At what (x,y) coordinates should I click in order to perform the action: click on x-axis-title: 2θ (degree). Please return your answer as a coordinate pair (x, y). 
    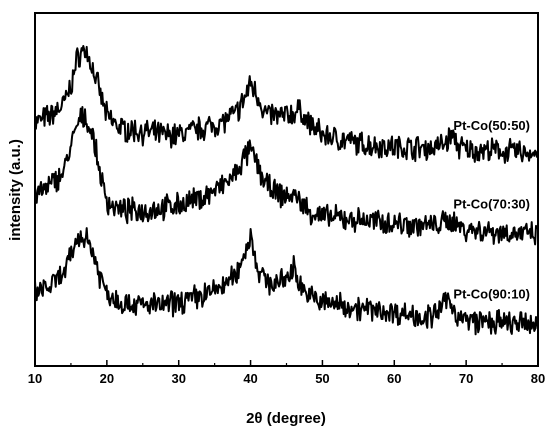
    Looking at the image, I should click on (286, 418).